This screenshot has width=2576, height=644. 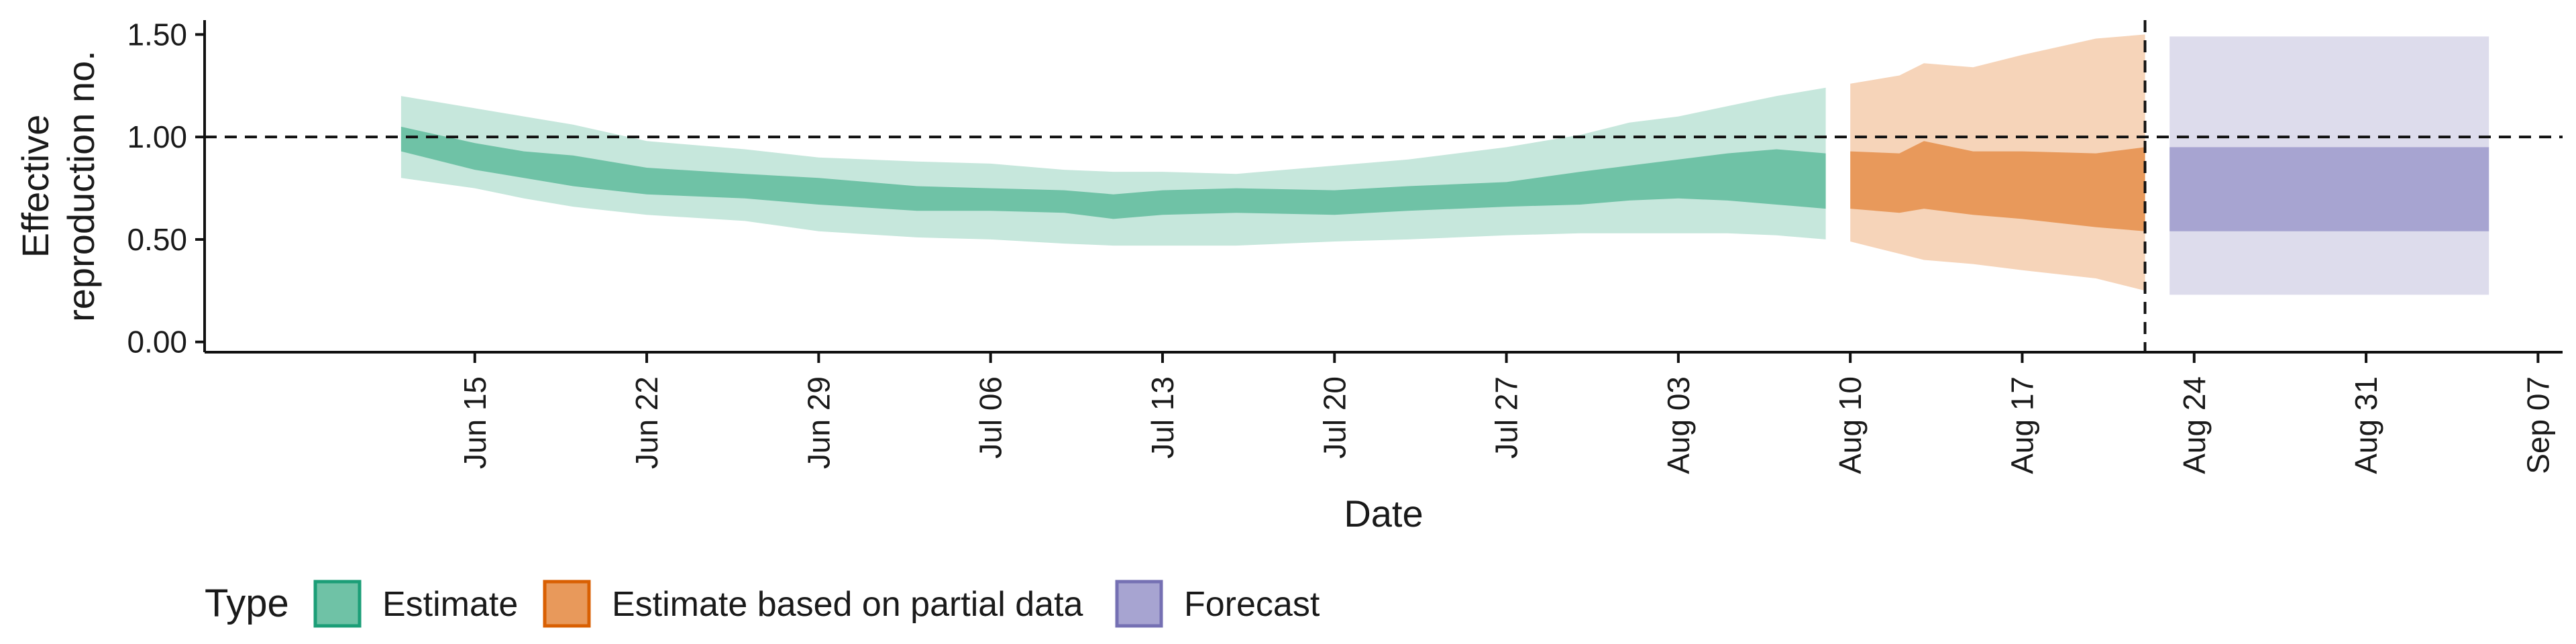 What do you see at coordinates (1252, 604) in the screenshot?
I see `legend-label-forecast: Forecast` at bounding box center [1252, 604].